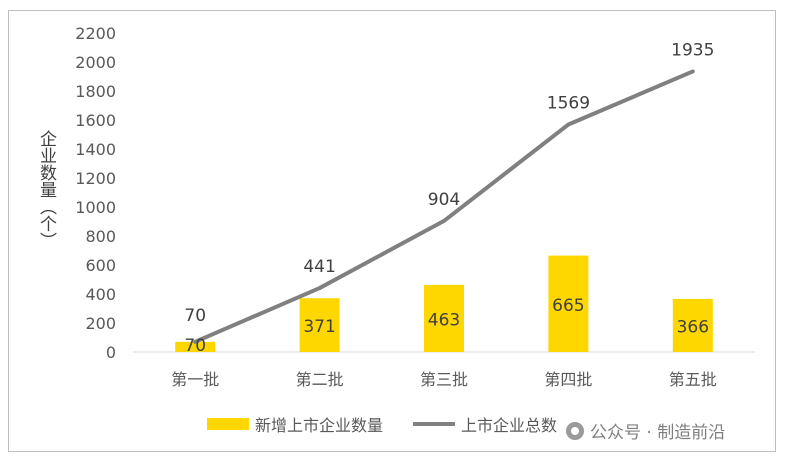 The width and height of the screenshot is (785, 461). What do you see at coordinates (95, 120) in the screenshot?
I see `y-tick-label: 1600` at bounding box center [95, 120].